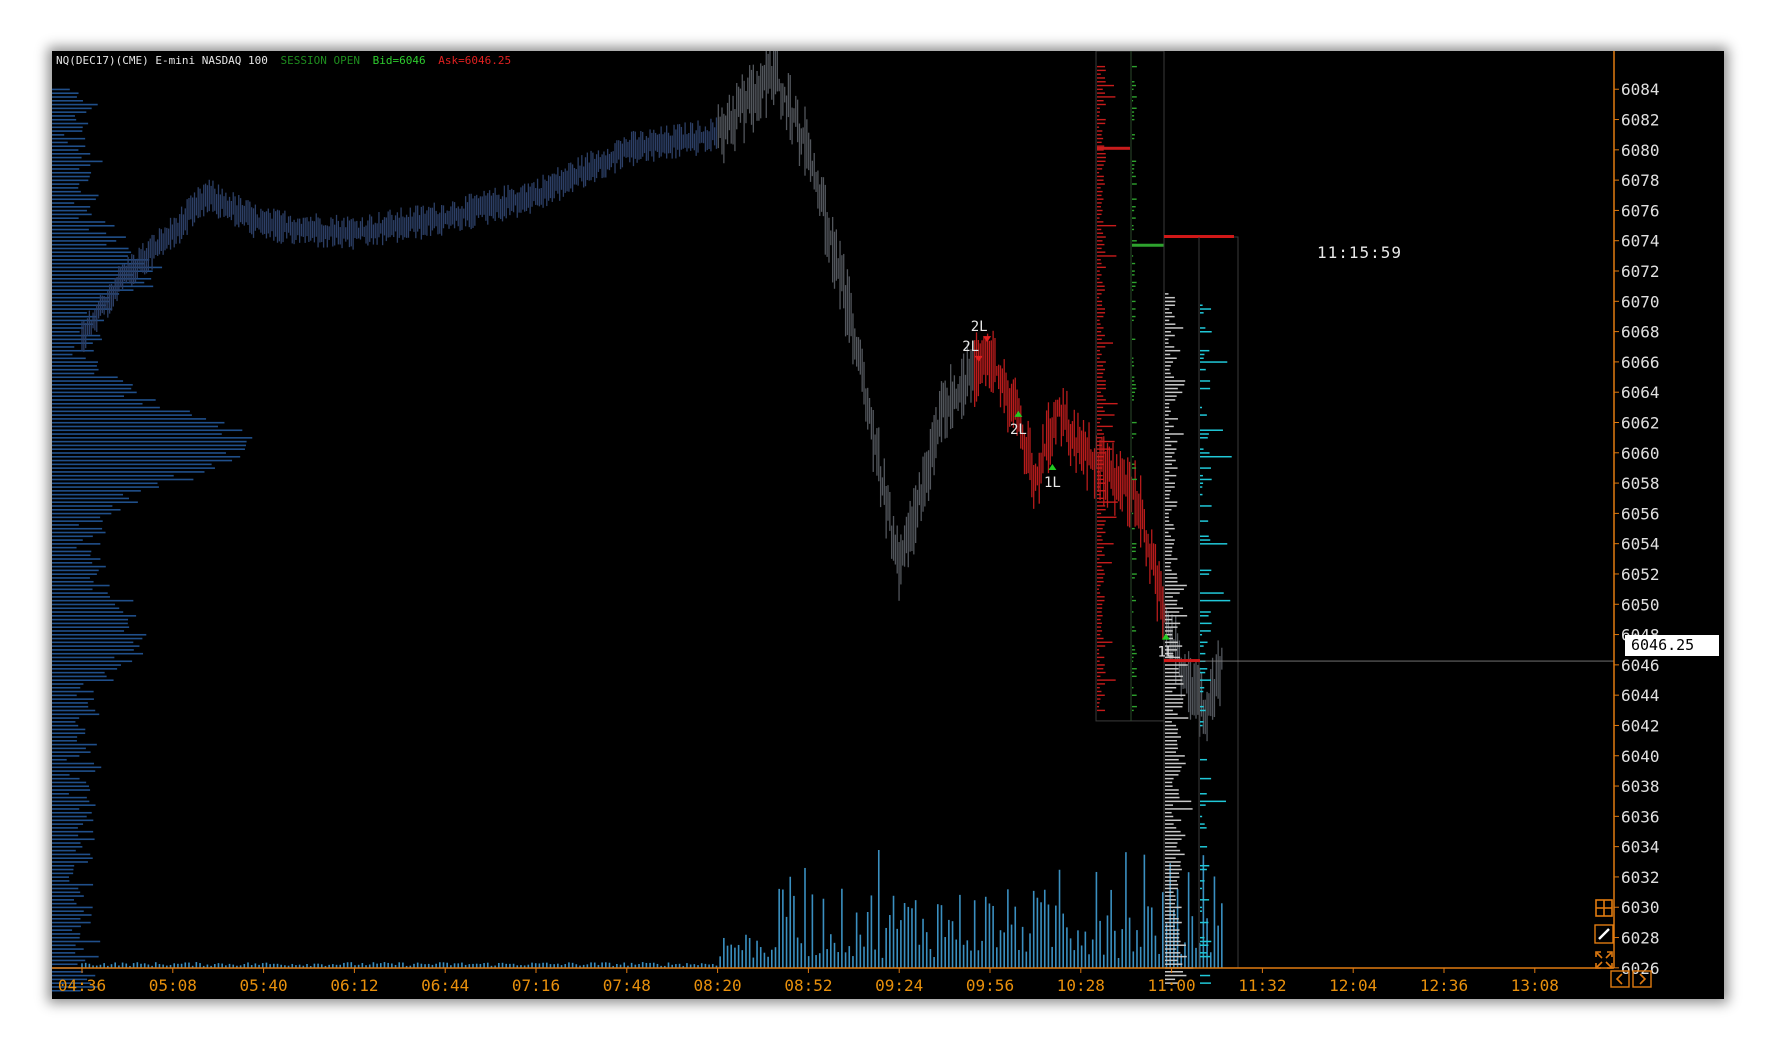 Image resolution: width=1775 pixels, height=1056 pixels. I want to click on time-tick-label: 04:36, so click(82, 985).